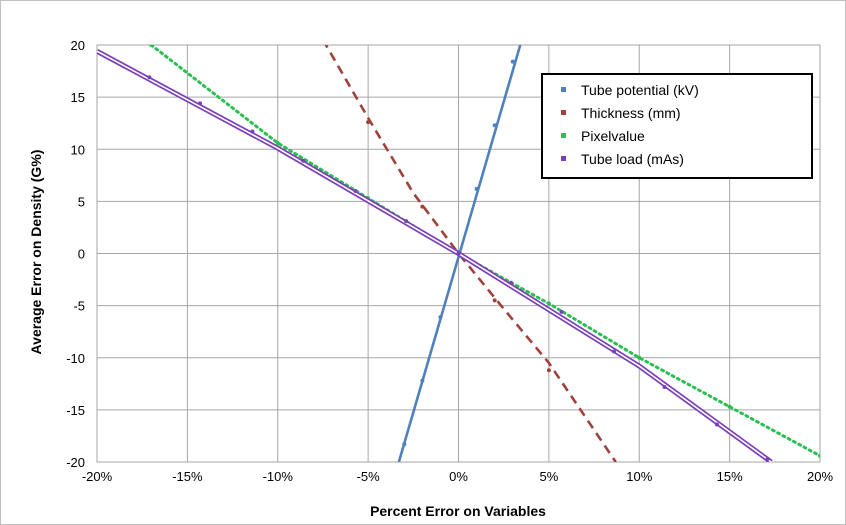 Image resolution: width=846 pixels, height=525 pixels. Describe the element at coordinates (36, 252) in the screenshot. I see `y-axis-title: Average Error on Density (G%)` at that location.